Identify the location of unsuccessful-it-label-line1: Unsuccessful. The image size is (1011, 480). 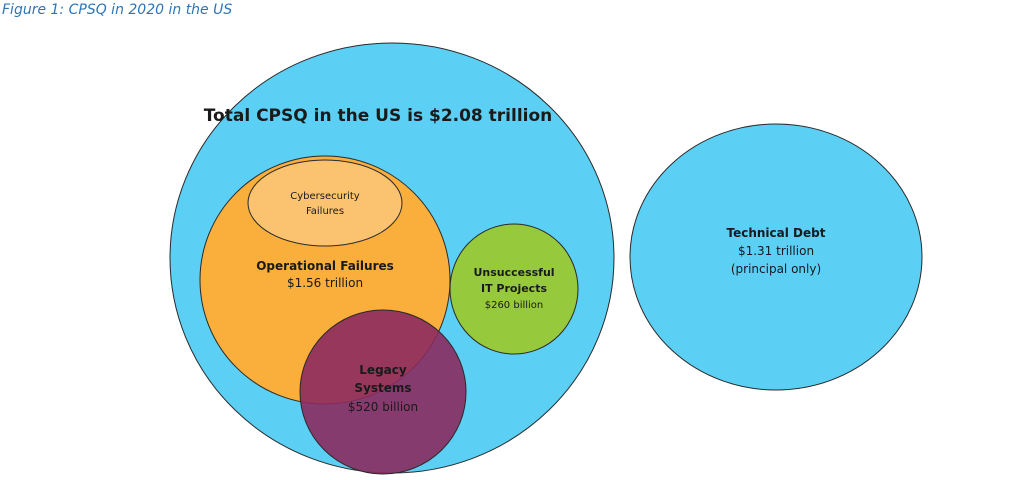
(513, 272).